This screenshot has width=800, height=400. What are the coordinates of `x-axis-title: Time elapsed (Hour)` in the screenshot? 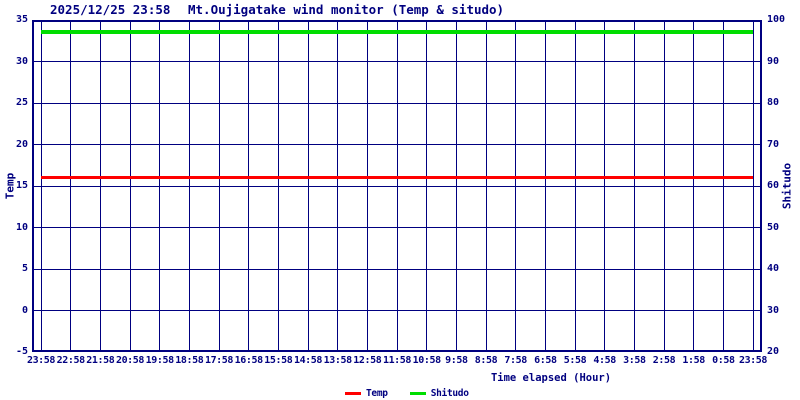 It's located at (551, 378).